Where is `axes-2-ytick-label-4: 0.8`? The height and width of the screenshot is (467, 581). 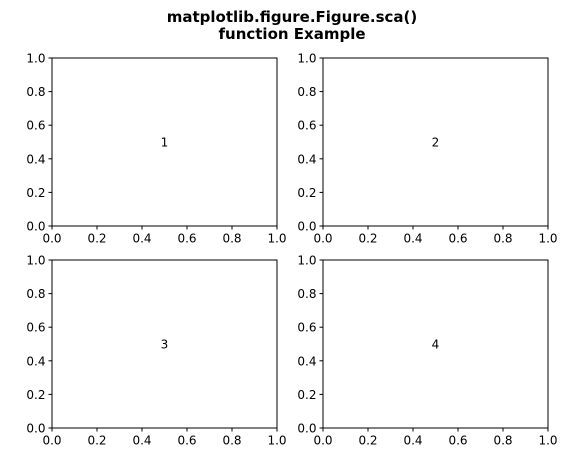 axes-2-ytick-label-4: 0.8 is located at coordinates (306, 92).